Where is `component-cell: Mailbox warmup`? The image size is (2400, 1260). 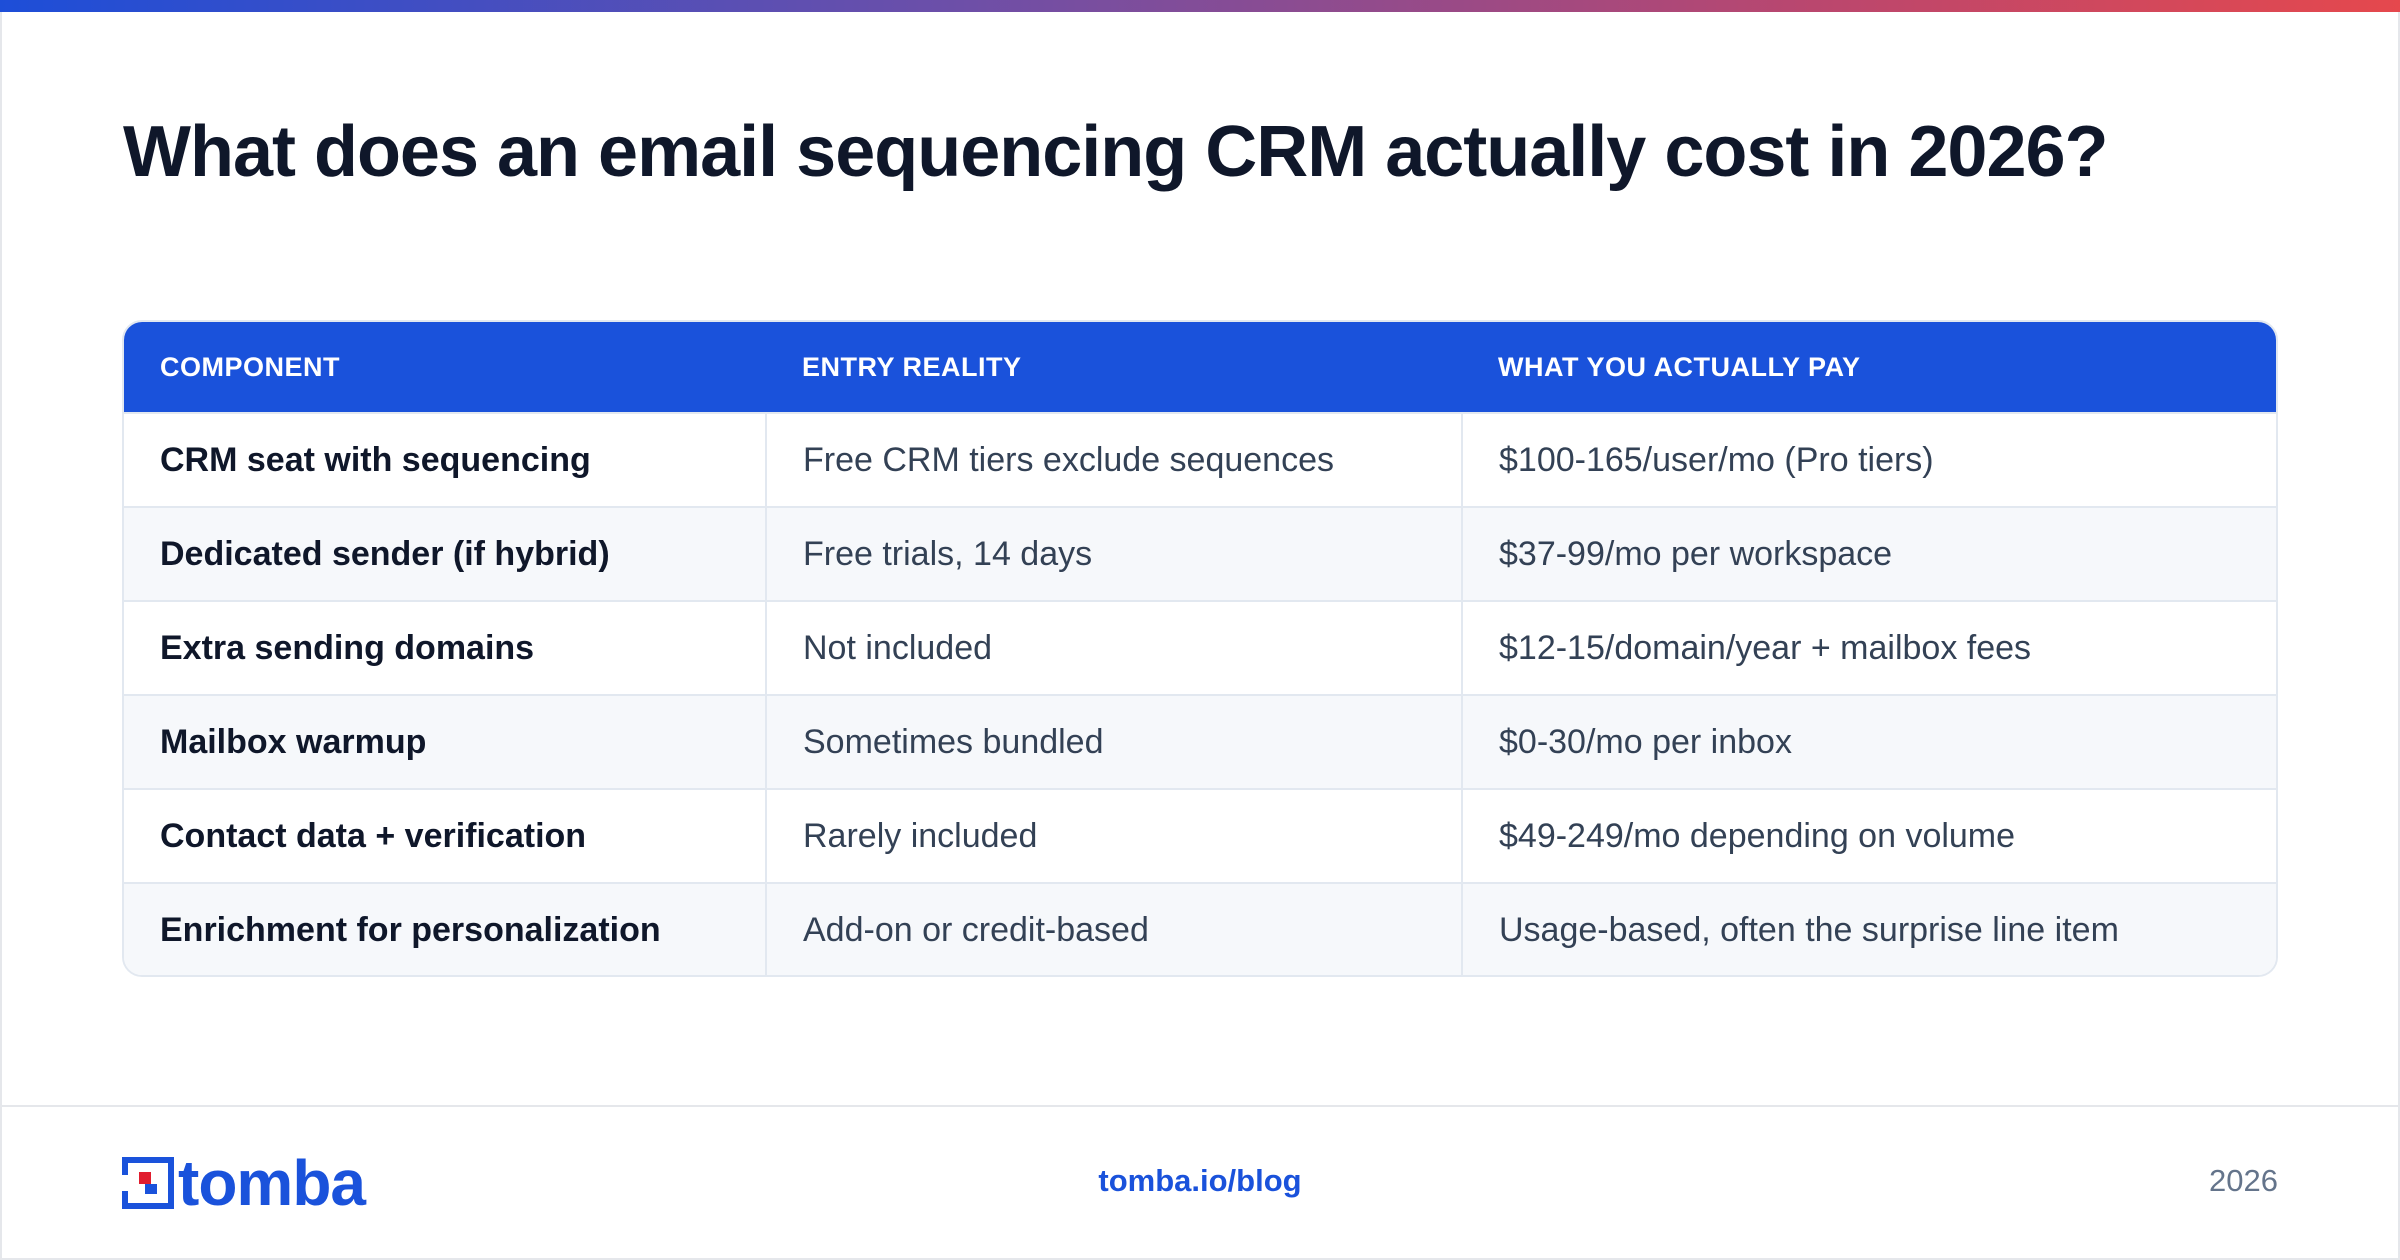 component-cell: Mailbox warmup is located at coordinates (445, 741).